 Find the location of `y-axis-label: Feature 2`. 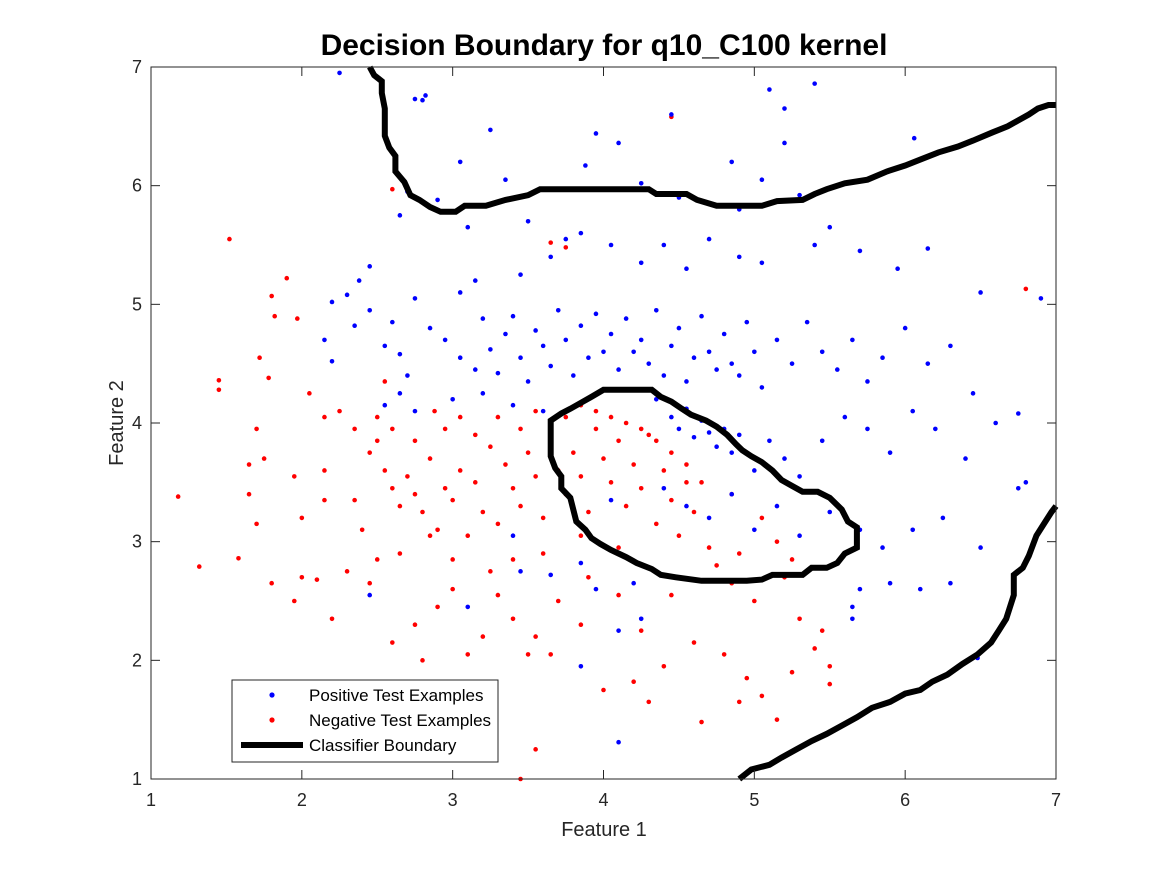

y-axis-label: Feature 2 is located at coordinates (117, 423).